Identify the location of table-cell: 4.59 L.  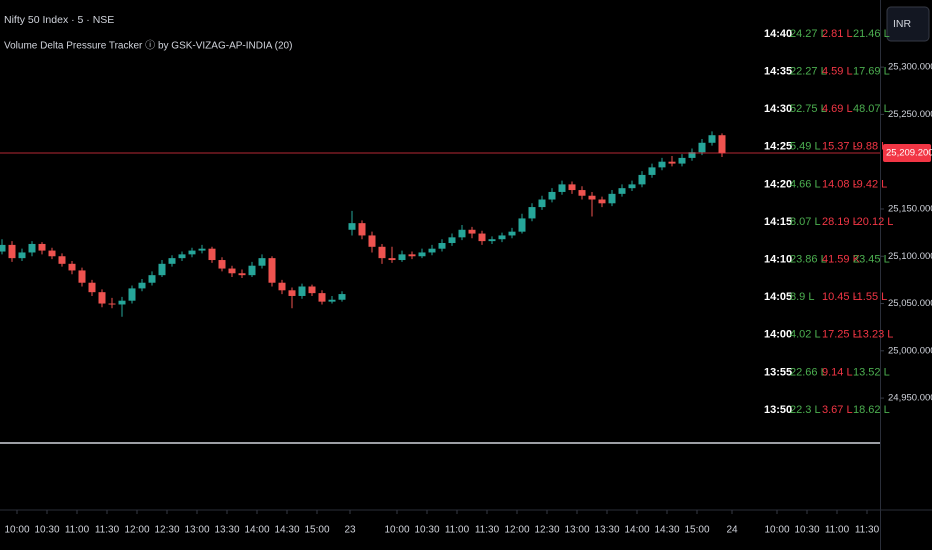
(837, 72).